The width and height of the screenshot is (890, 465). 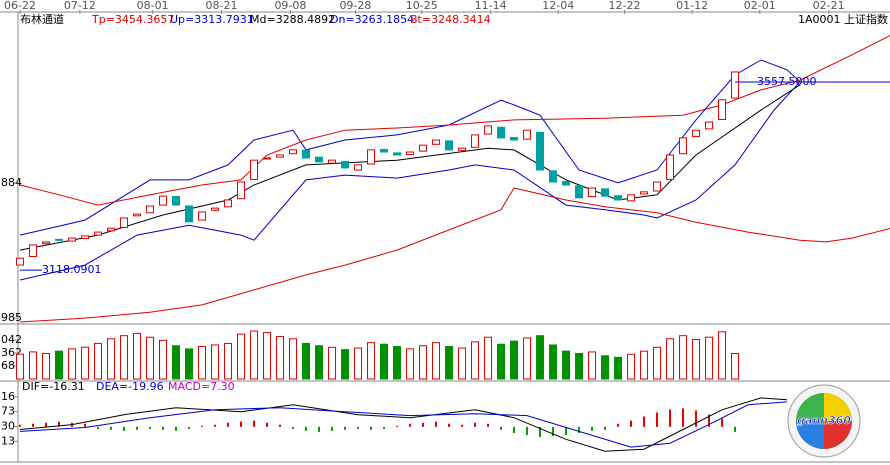 I want to click on indicator-line, so click(x=403, y=424).